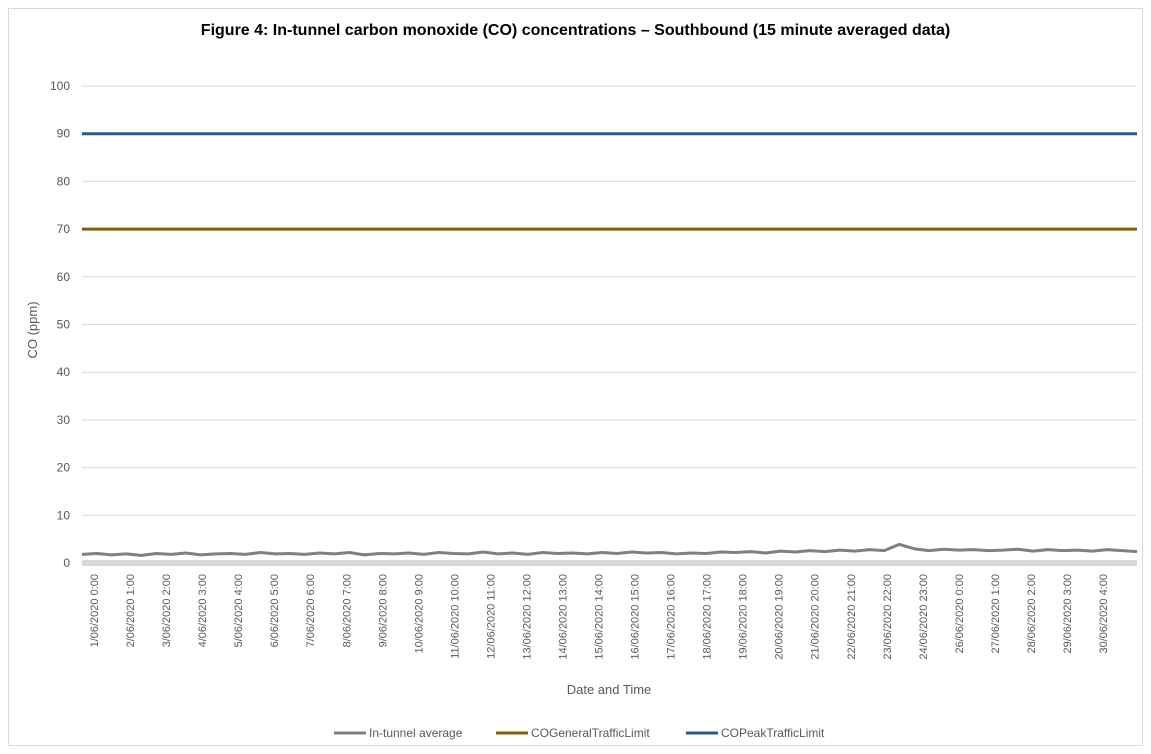  What do you see at coordinates (780, 617) in the screenshot?
I see `x-tick-label: 20/06/2020 19:00` at bounding box center [780, 617].